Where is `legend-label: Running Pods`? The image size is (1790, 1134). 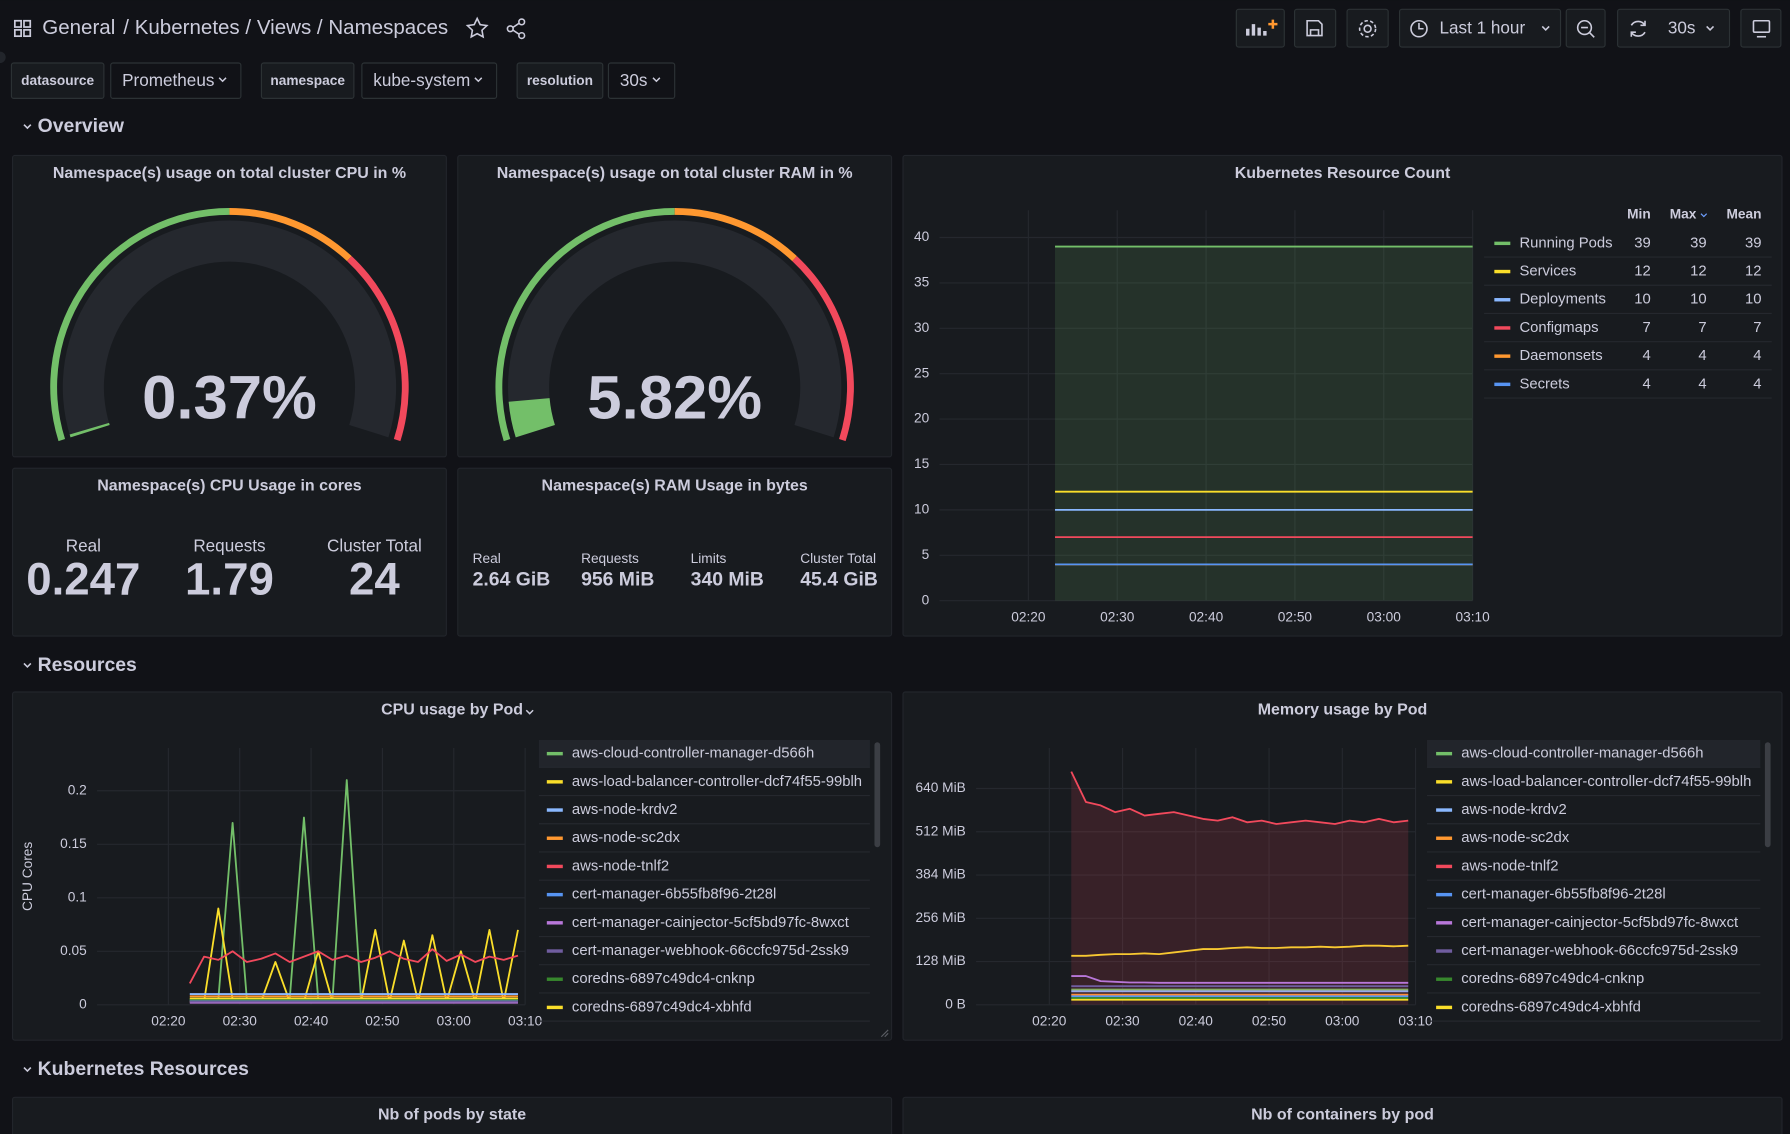 legend-label: Running Pods is located at coordinates (1565, 243).